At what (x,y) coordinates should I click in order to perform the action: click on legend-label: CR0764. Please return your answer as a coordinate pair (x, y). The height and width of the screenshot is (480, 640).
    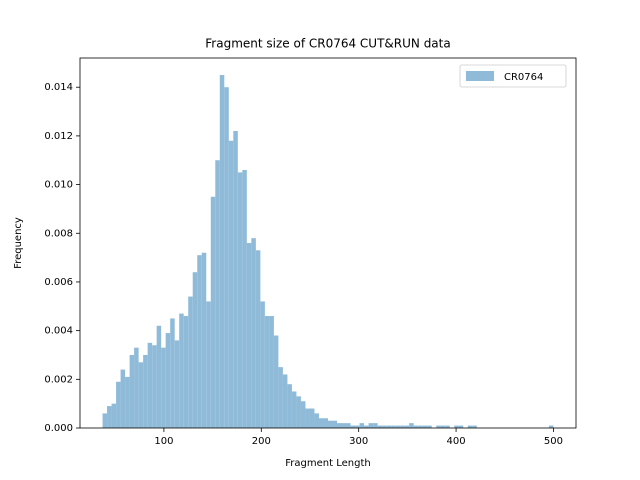
    Looking at the image, I should click on (523, 77).